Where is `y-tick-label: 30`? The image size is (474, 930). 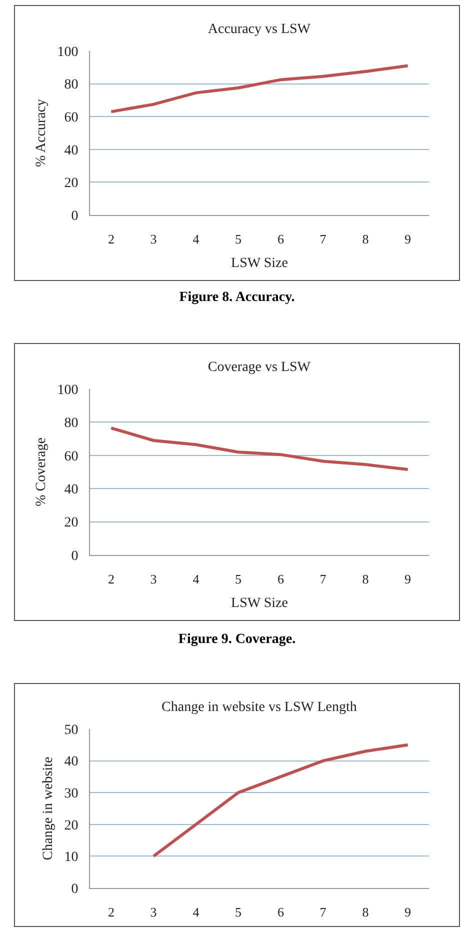
y-tick-label: 30 is located at coordinates (71, 794).